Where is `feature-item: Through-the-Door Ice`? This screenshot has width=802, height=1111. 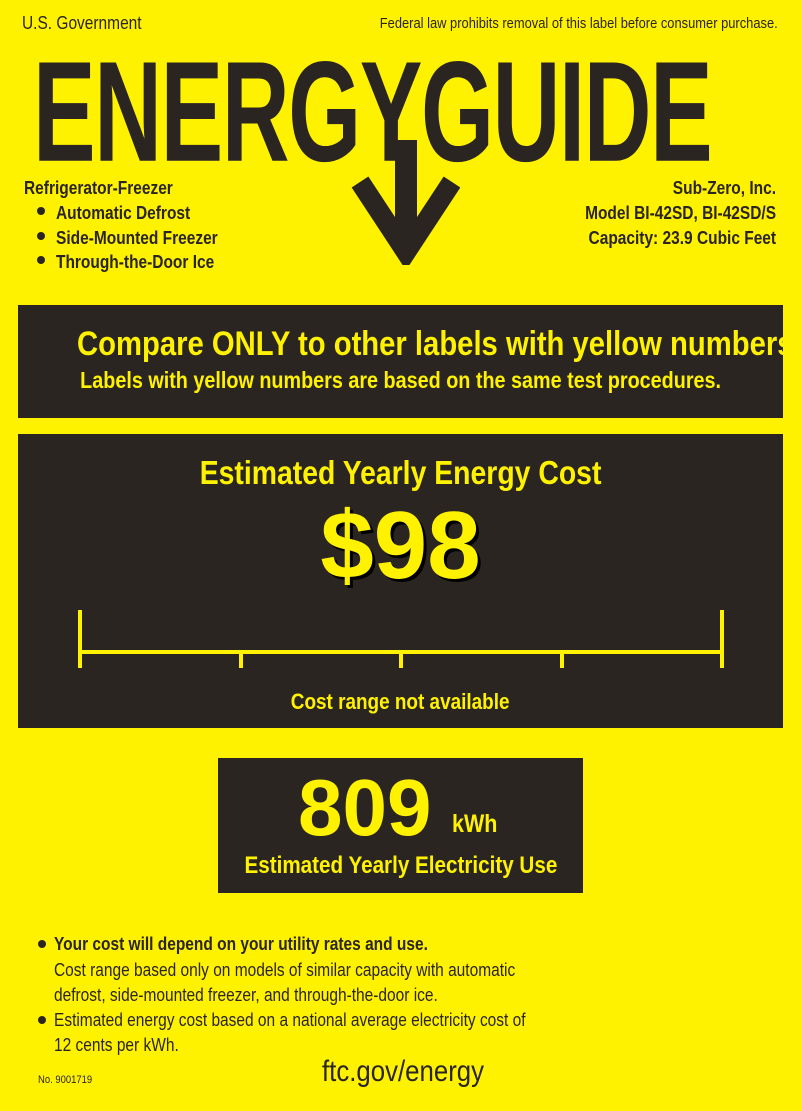 feature-item: Through-the-Door Ice is located at coordinates (148, 262).